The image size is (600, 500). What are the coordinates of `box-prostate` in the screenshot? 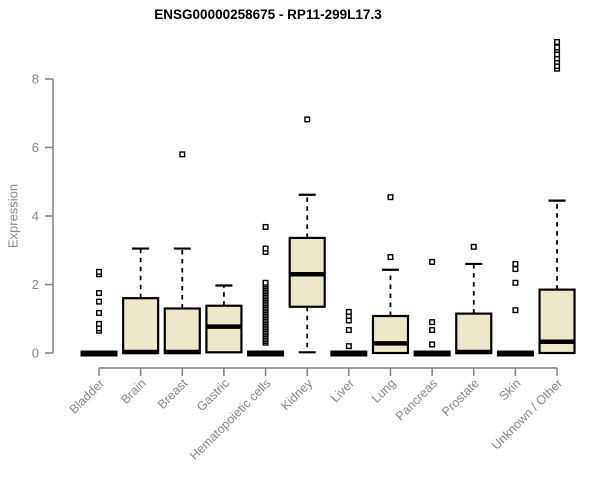 It's located at (474, 333).